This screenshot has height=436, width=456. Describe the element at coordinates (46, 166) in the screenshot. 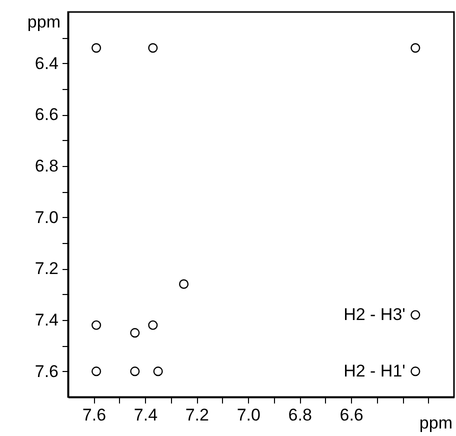

I see `y-tick-label: 6.8` at that location.